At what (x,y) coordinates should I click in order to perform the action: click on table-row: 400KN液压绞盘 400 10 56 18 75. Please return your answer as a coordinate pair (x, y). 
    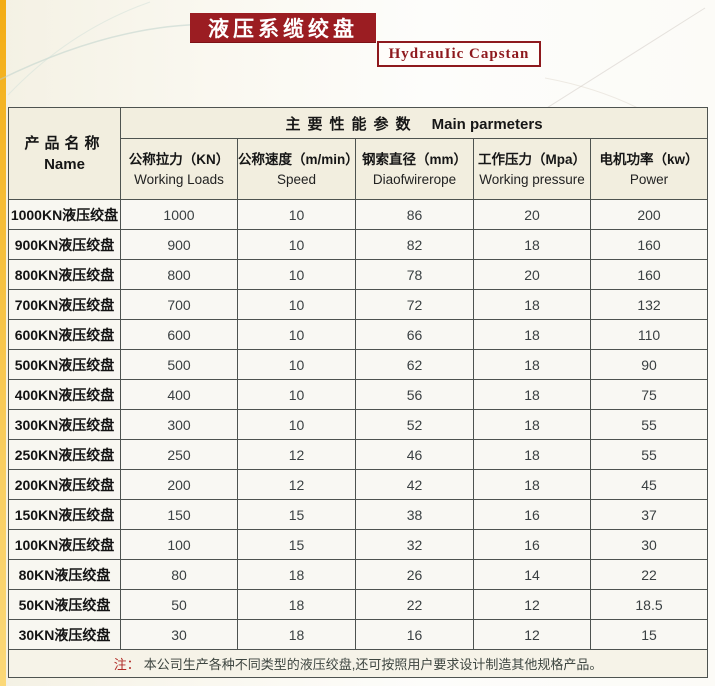
    Looking at the image, I should click on (358, 394).